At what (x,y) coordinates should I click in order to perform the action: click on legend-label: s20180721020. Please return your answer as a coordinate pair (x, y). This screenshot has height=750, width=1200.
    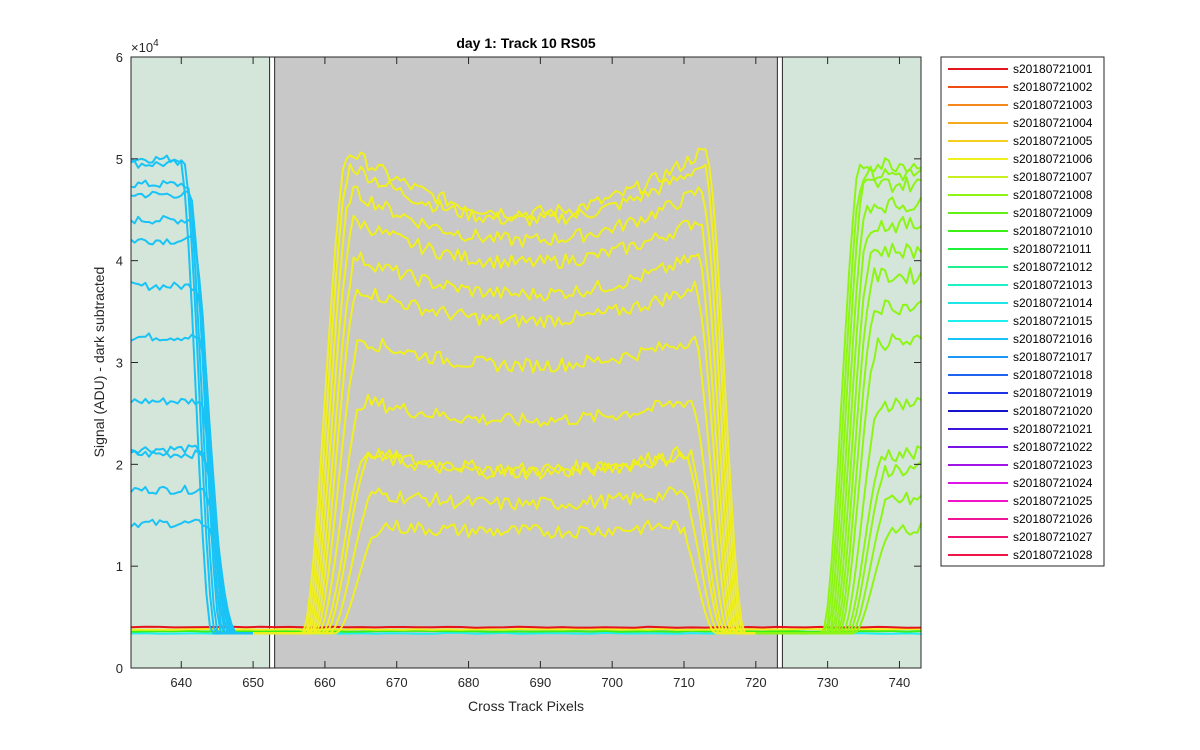
    Looking at the image, I should click on (1053, 411).